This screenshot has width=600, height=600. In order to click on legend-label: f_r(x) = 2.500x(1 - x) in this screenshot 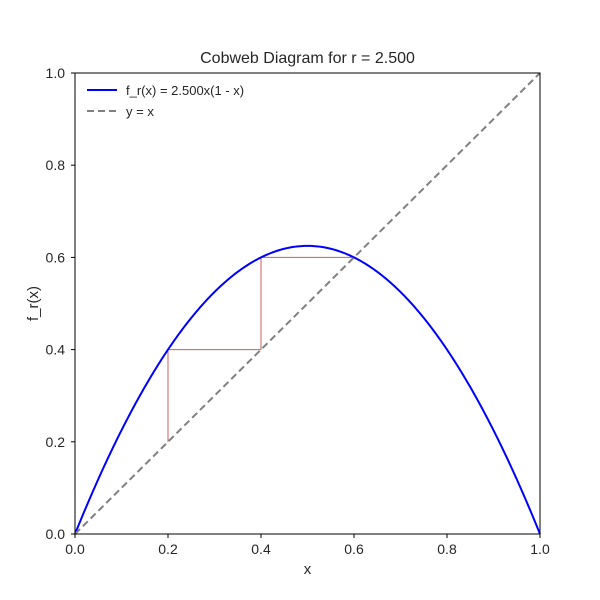, I will do `click(185, 90)`.